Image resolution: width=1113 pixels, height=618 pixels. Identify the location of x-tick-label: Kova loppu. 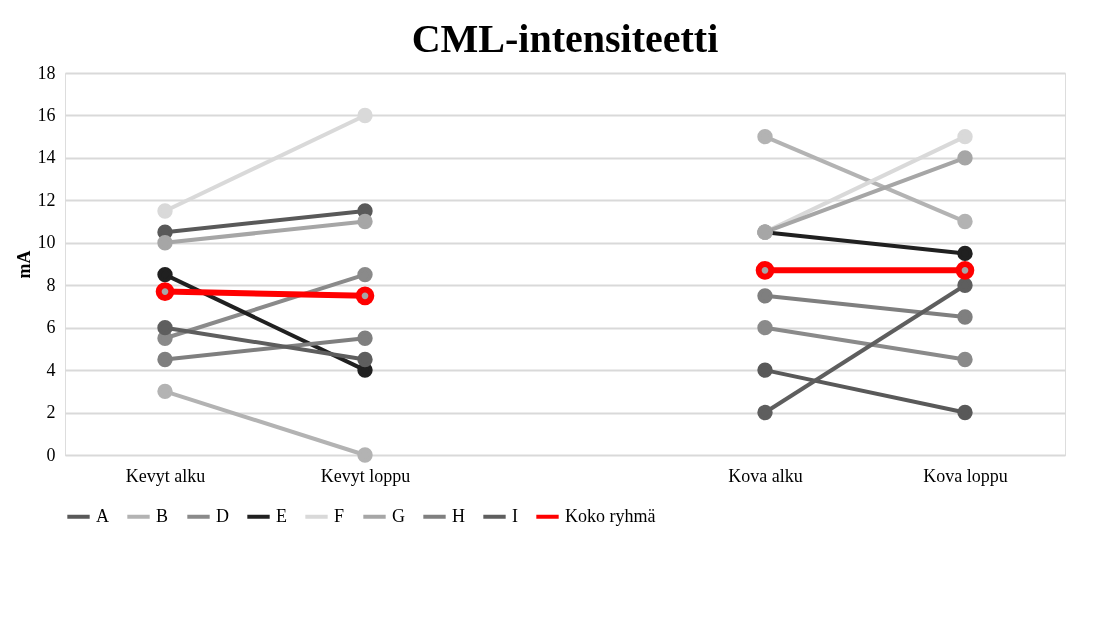
(965, 475).